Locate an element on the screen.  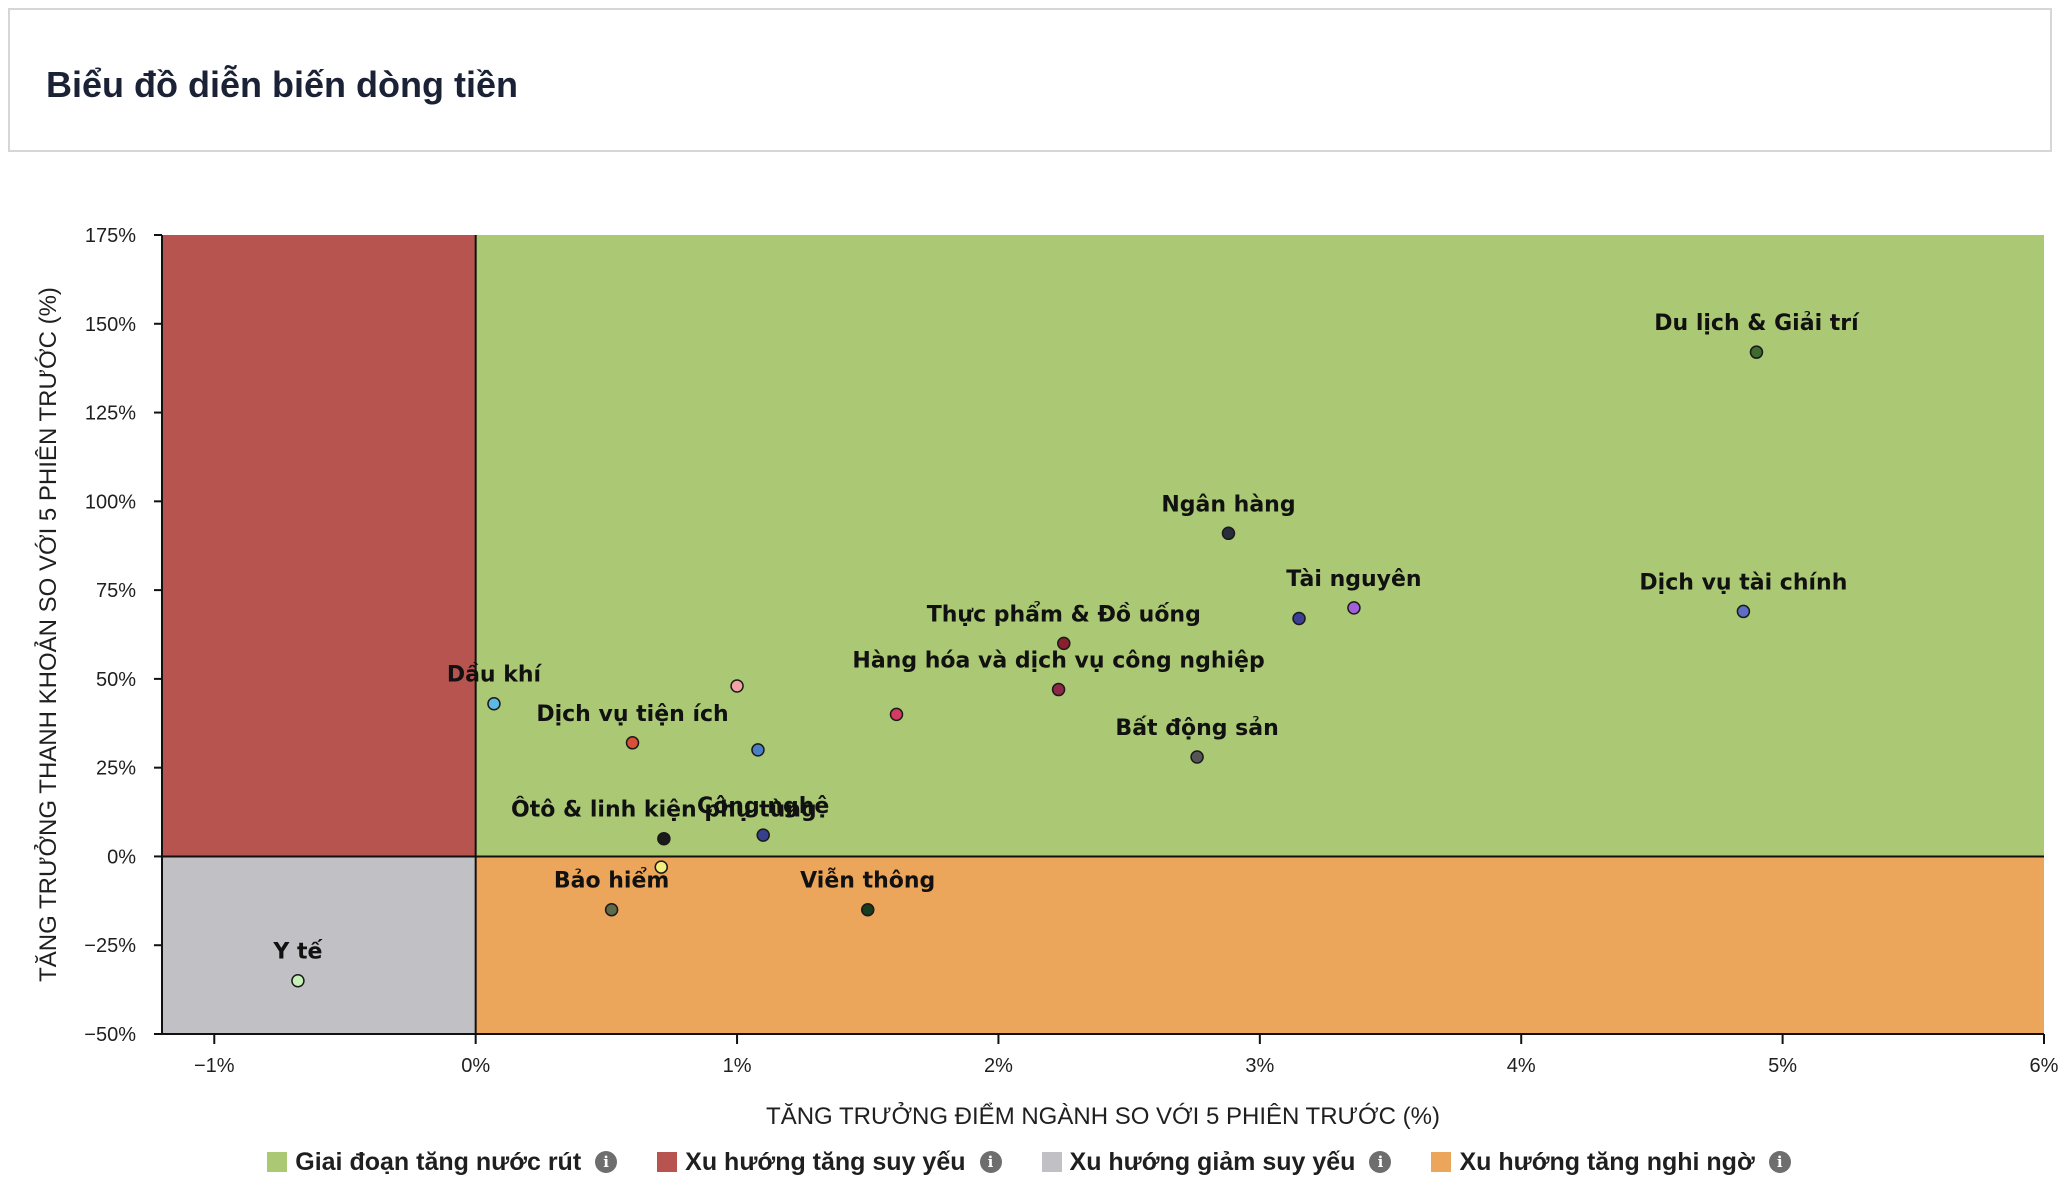
data-label: Dầu khí is located at coordinates (495, 675).